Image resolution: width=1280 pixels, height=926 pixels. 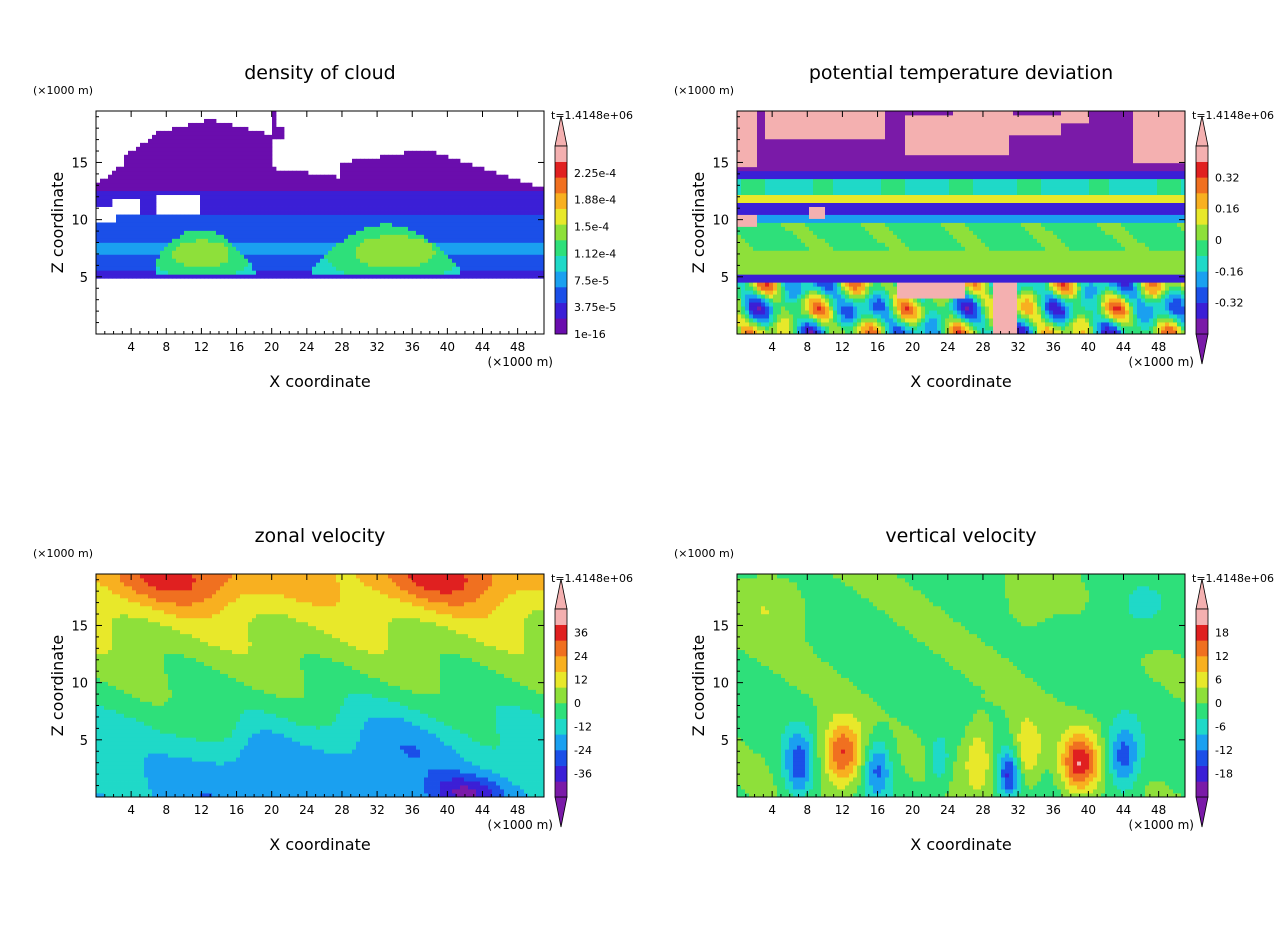 I want to click on panel-title: potential temperature deviation, so click(x=961, y=73).